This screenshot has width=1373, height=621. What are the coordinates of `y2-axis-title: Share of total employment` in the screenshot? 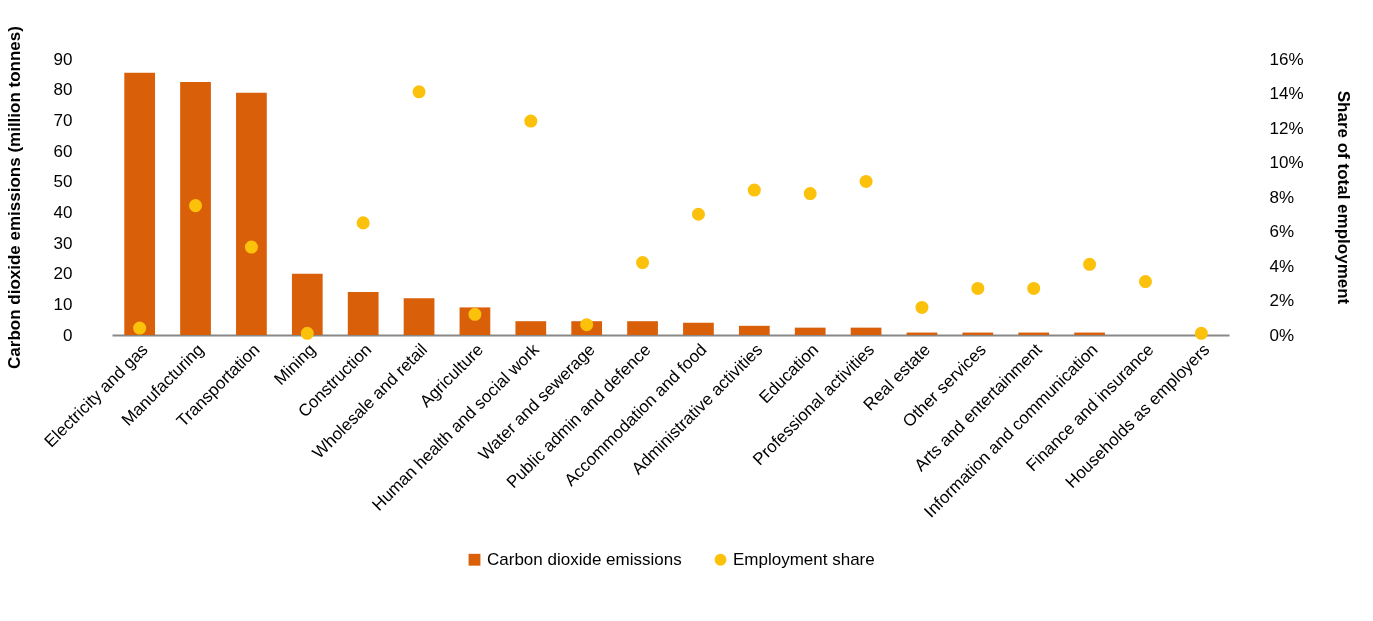 It's located at (1343, 197).